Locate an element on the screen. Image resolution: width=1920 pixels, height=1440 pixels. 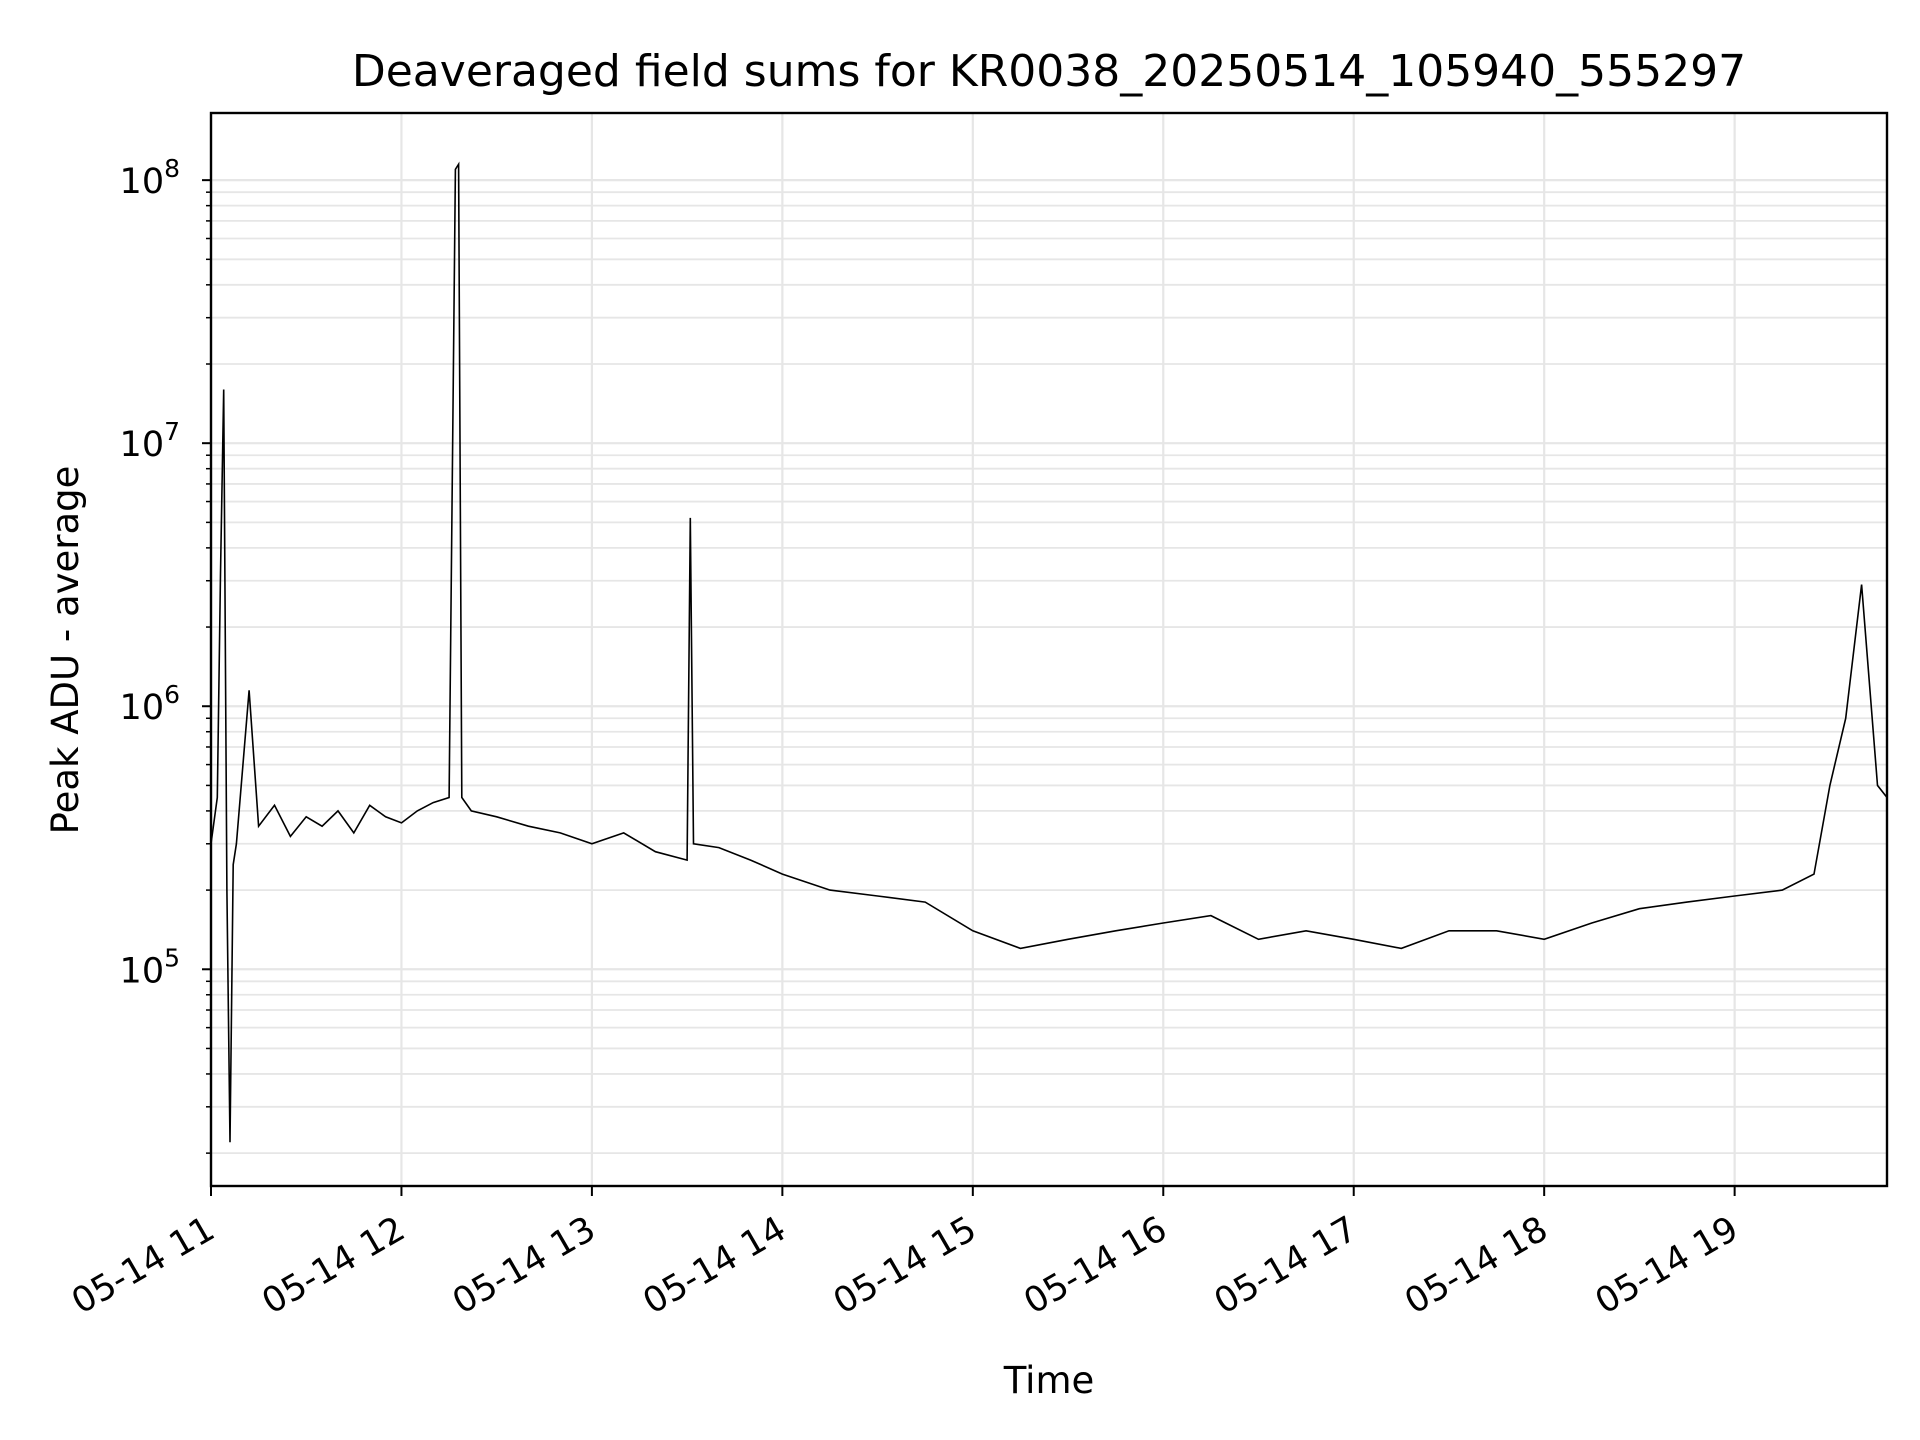
y-tick-label: 10⁶ is located at coordinates (150, 704).